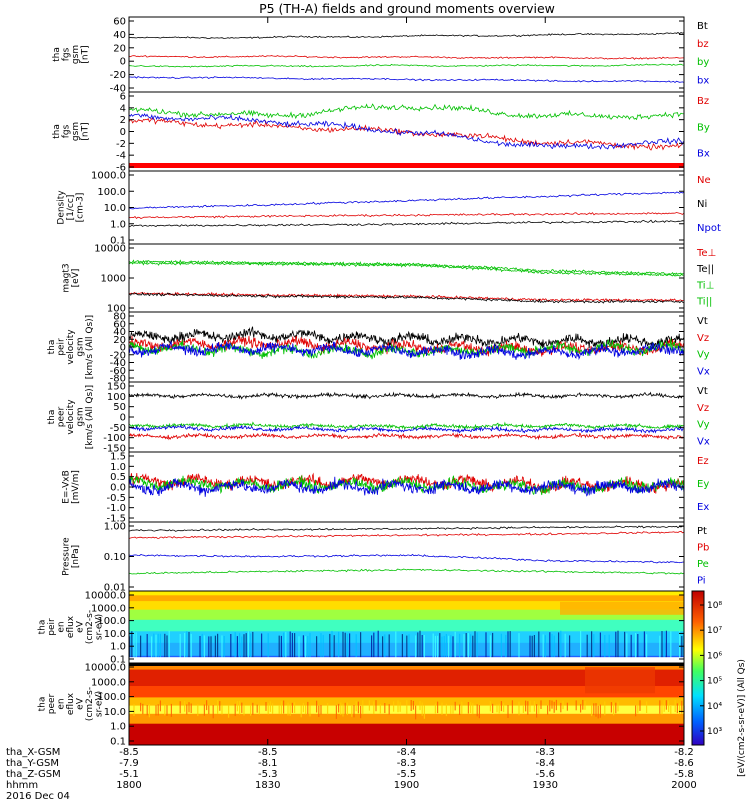 This screenshot has width=750, height=800. Describe the element at coordinates (62, 626) in the screenshot. I see `y-axis-label-line: en` at that location.